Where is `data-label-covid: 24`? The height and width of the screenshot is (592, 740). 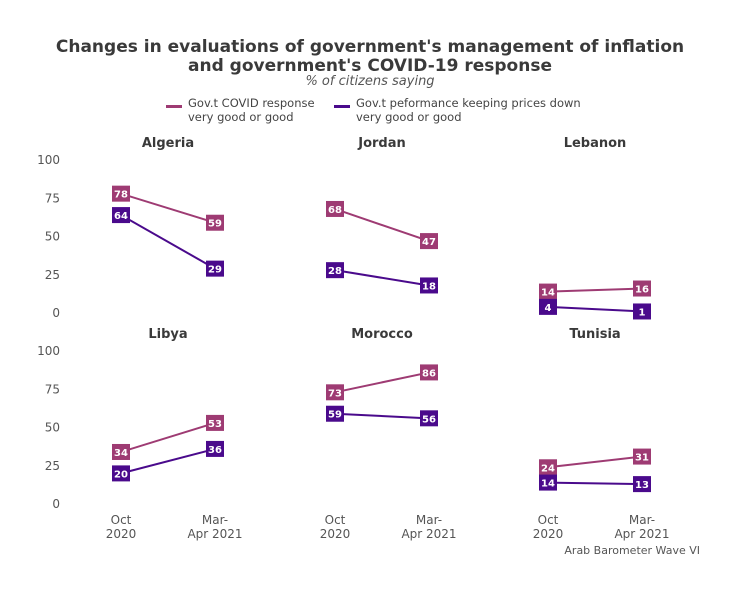
data-label-covid: 24 is located at coordinates (548, 468).